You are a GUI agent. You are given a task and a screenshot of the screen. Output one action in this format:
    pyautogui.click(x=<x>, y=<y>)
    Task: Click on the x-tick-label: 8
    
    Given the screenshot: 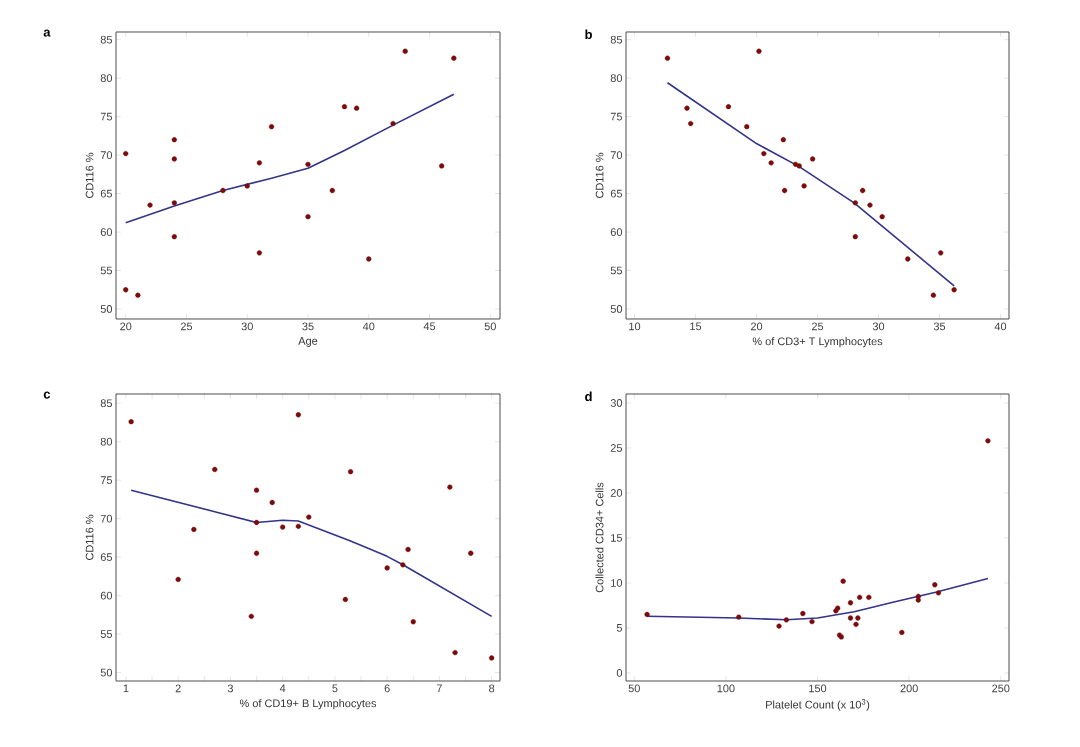 What is the action you would take?
    pyautogui.click(x=492, y=688)
    